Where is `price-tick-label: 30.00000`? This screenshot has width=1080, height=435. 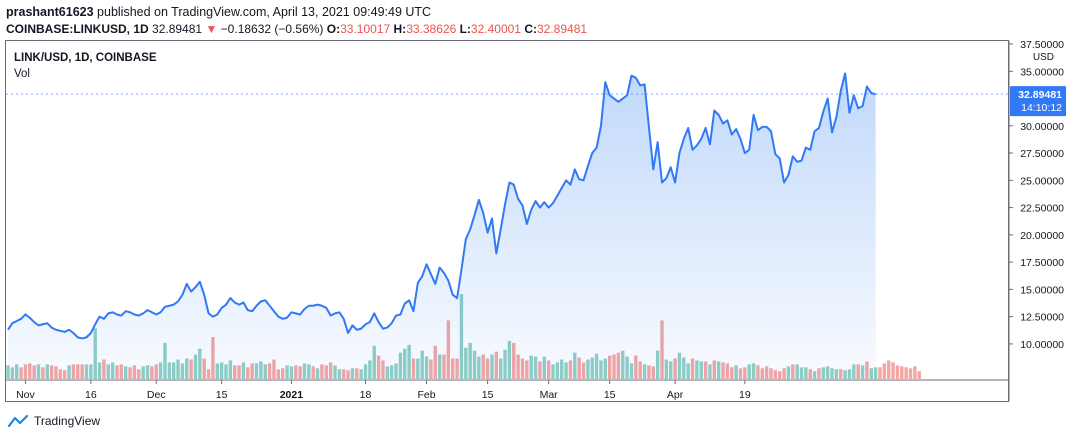 price-tick-label: 30.00000 is located at coordinates (1042, 127).